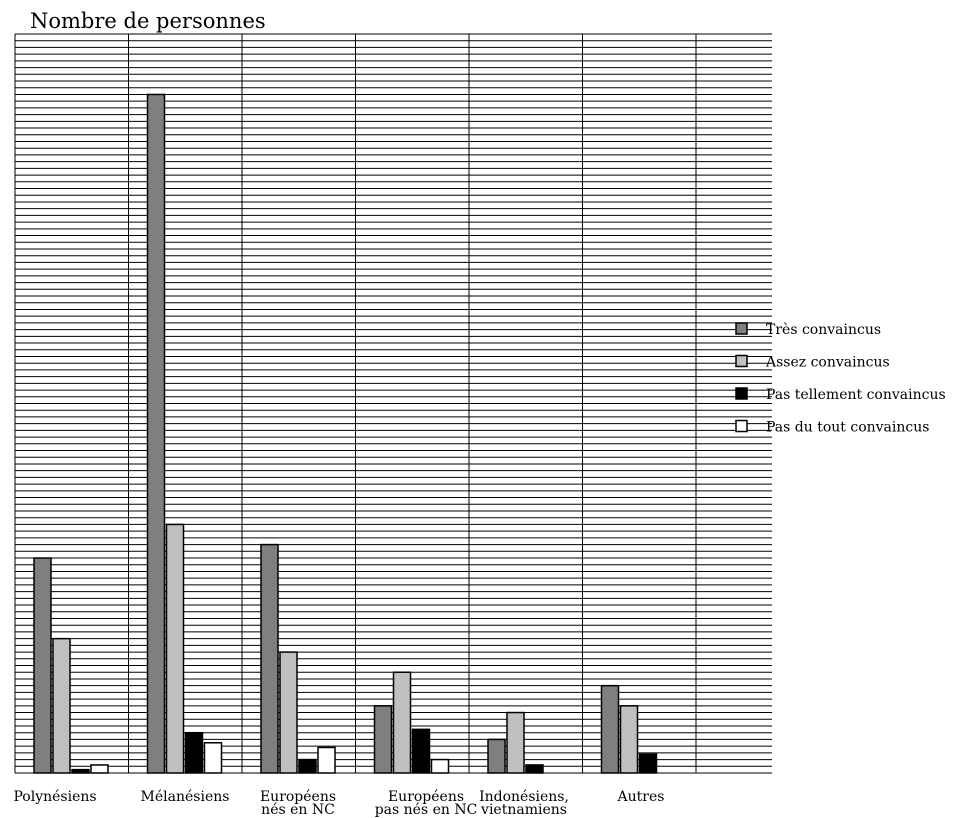 The height and width of the screenshot is (818, 962). Describe the element at coordinates (641, 797) in the screenshot. I see `x-tick-label: Autres` at that location.